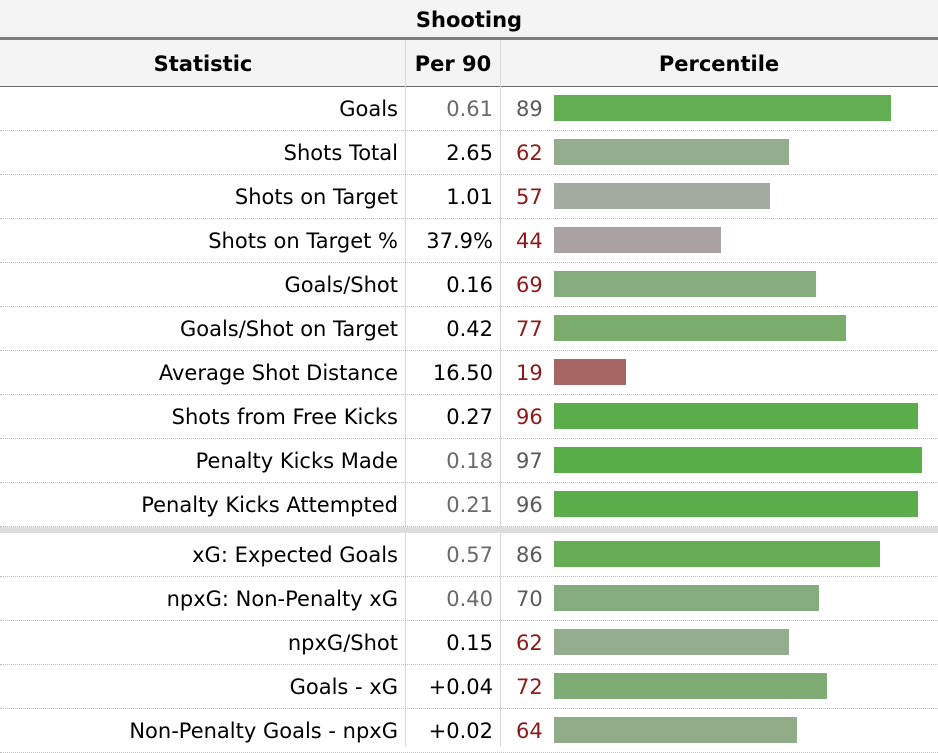  I want to click on table-row: Average Shot Distance 16.50 19, so click(469, 373).